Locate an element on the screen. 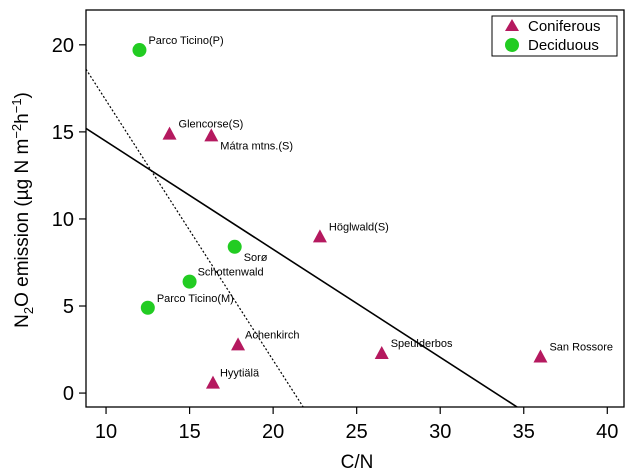  x-tick-label: 15 is located at coordinates (189, 432).